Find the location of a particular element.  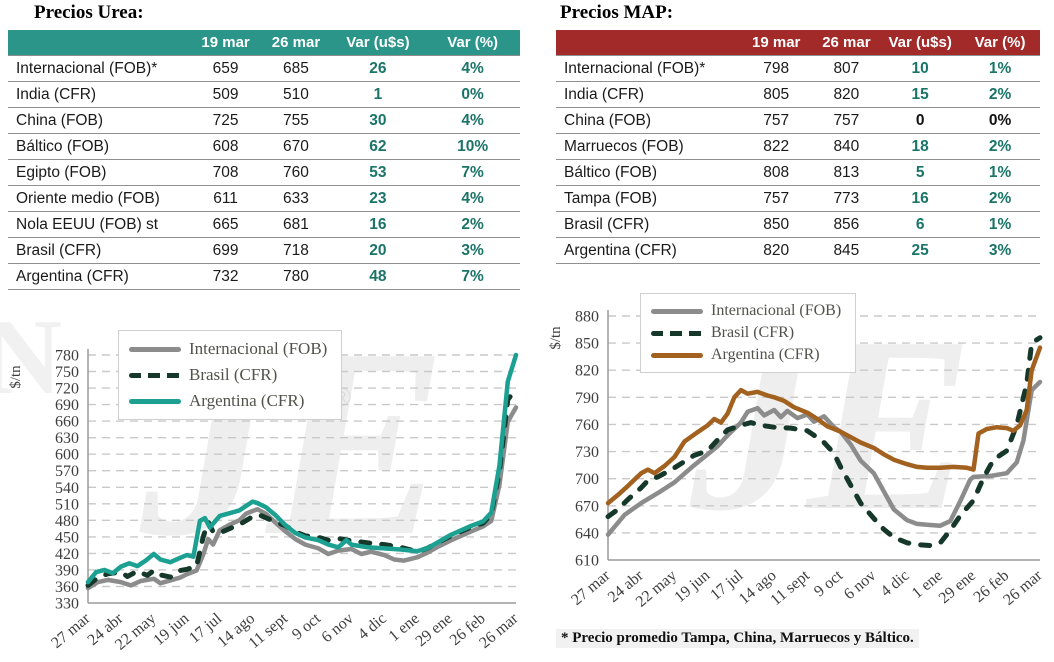

table-row: Internacional (FOB)* 659 685 26 4% is located at coordinates (264, 68).